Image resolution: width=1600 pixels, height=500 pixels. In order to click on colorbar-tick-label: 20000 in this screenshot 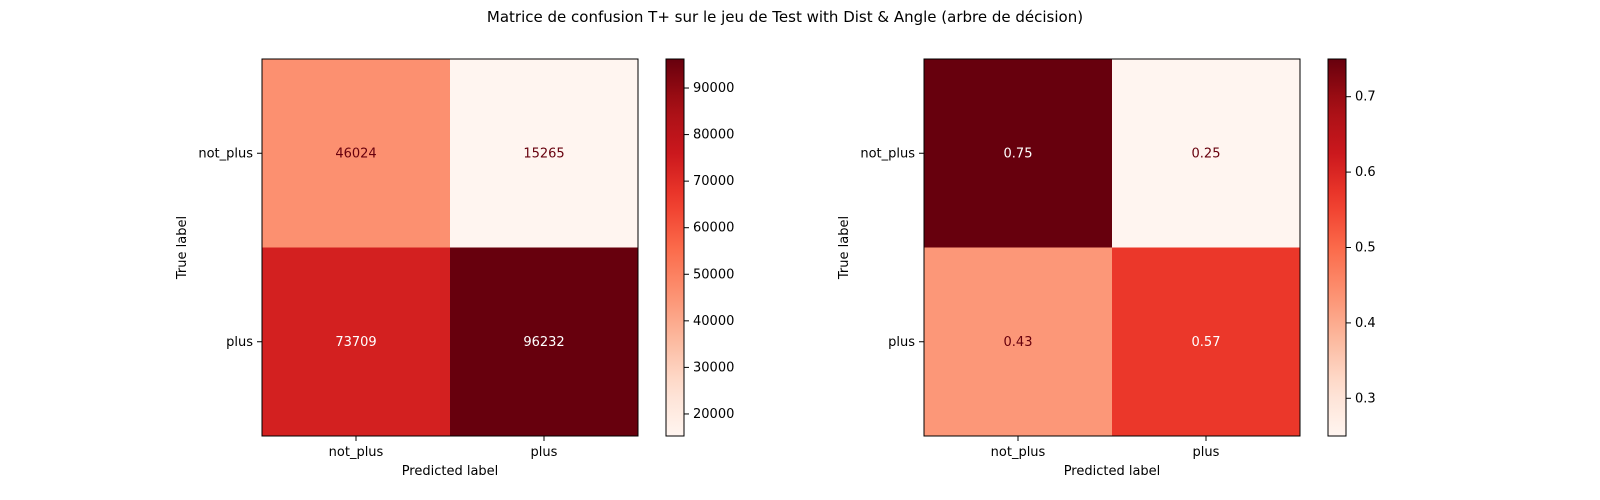, I will do `click(713, 414)`.